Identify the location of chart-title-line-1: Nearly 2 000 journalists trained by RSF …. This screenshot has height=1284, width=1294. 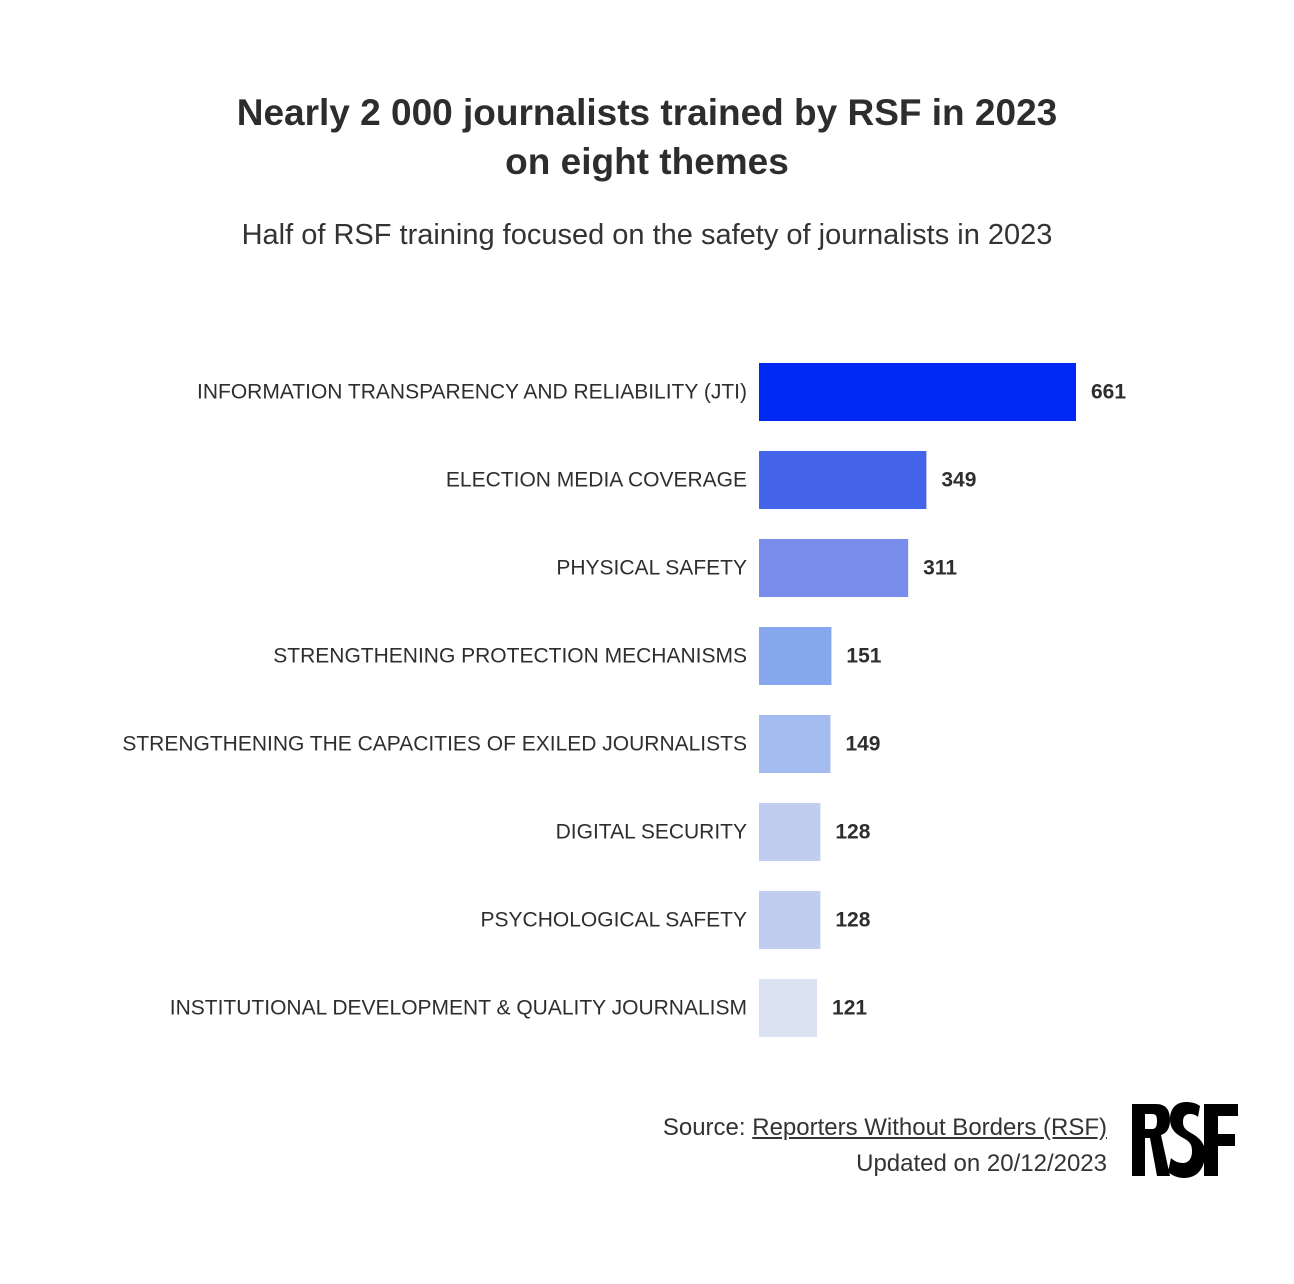
(647, 112).